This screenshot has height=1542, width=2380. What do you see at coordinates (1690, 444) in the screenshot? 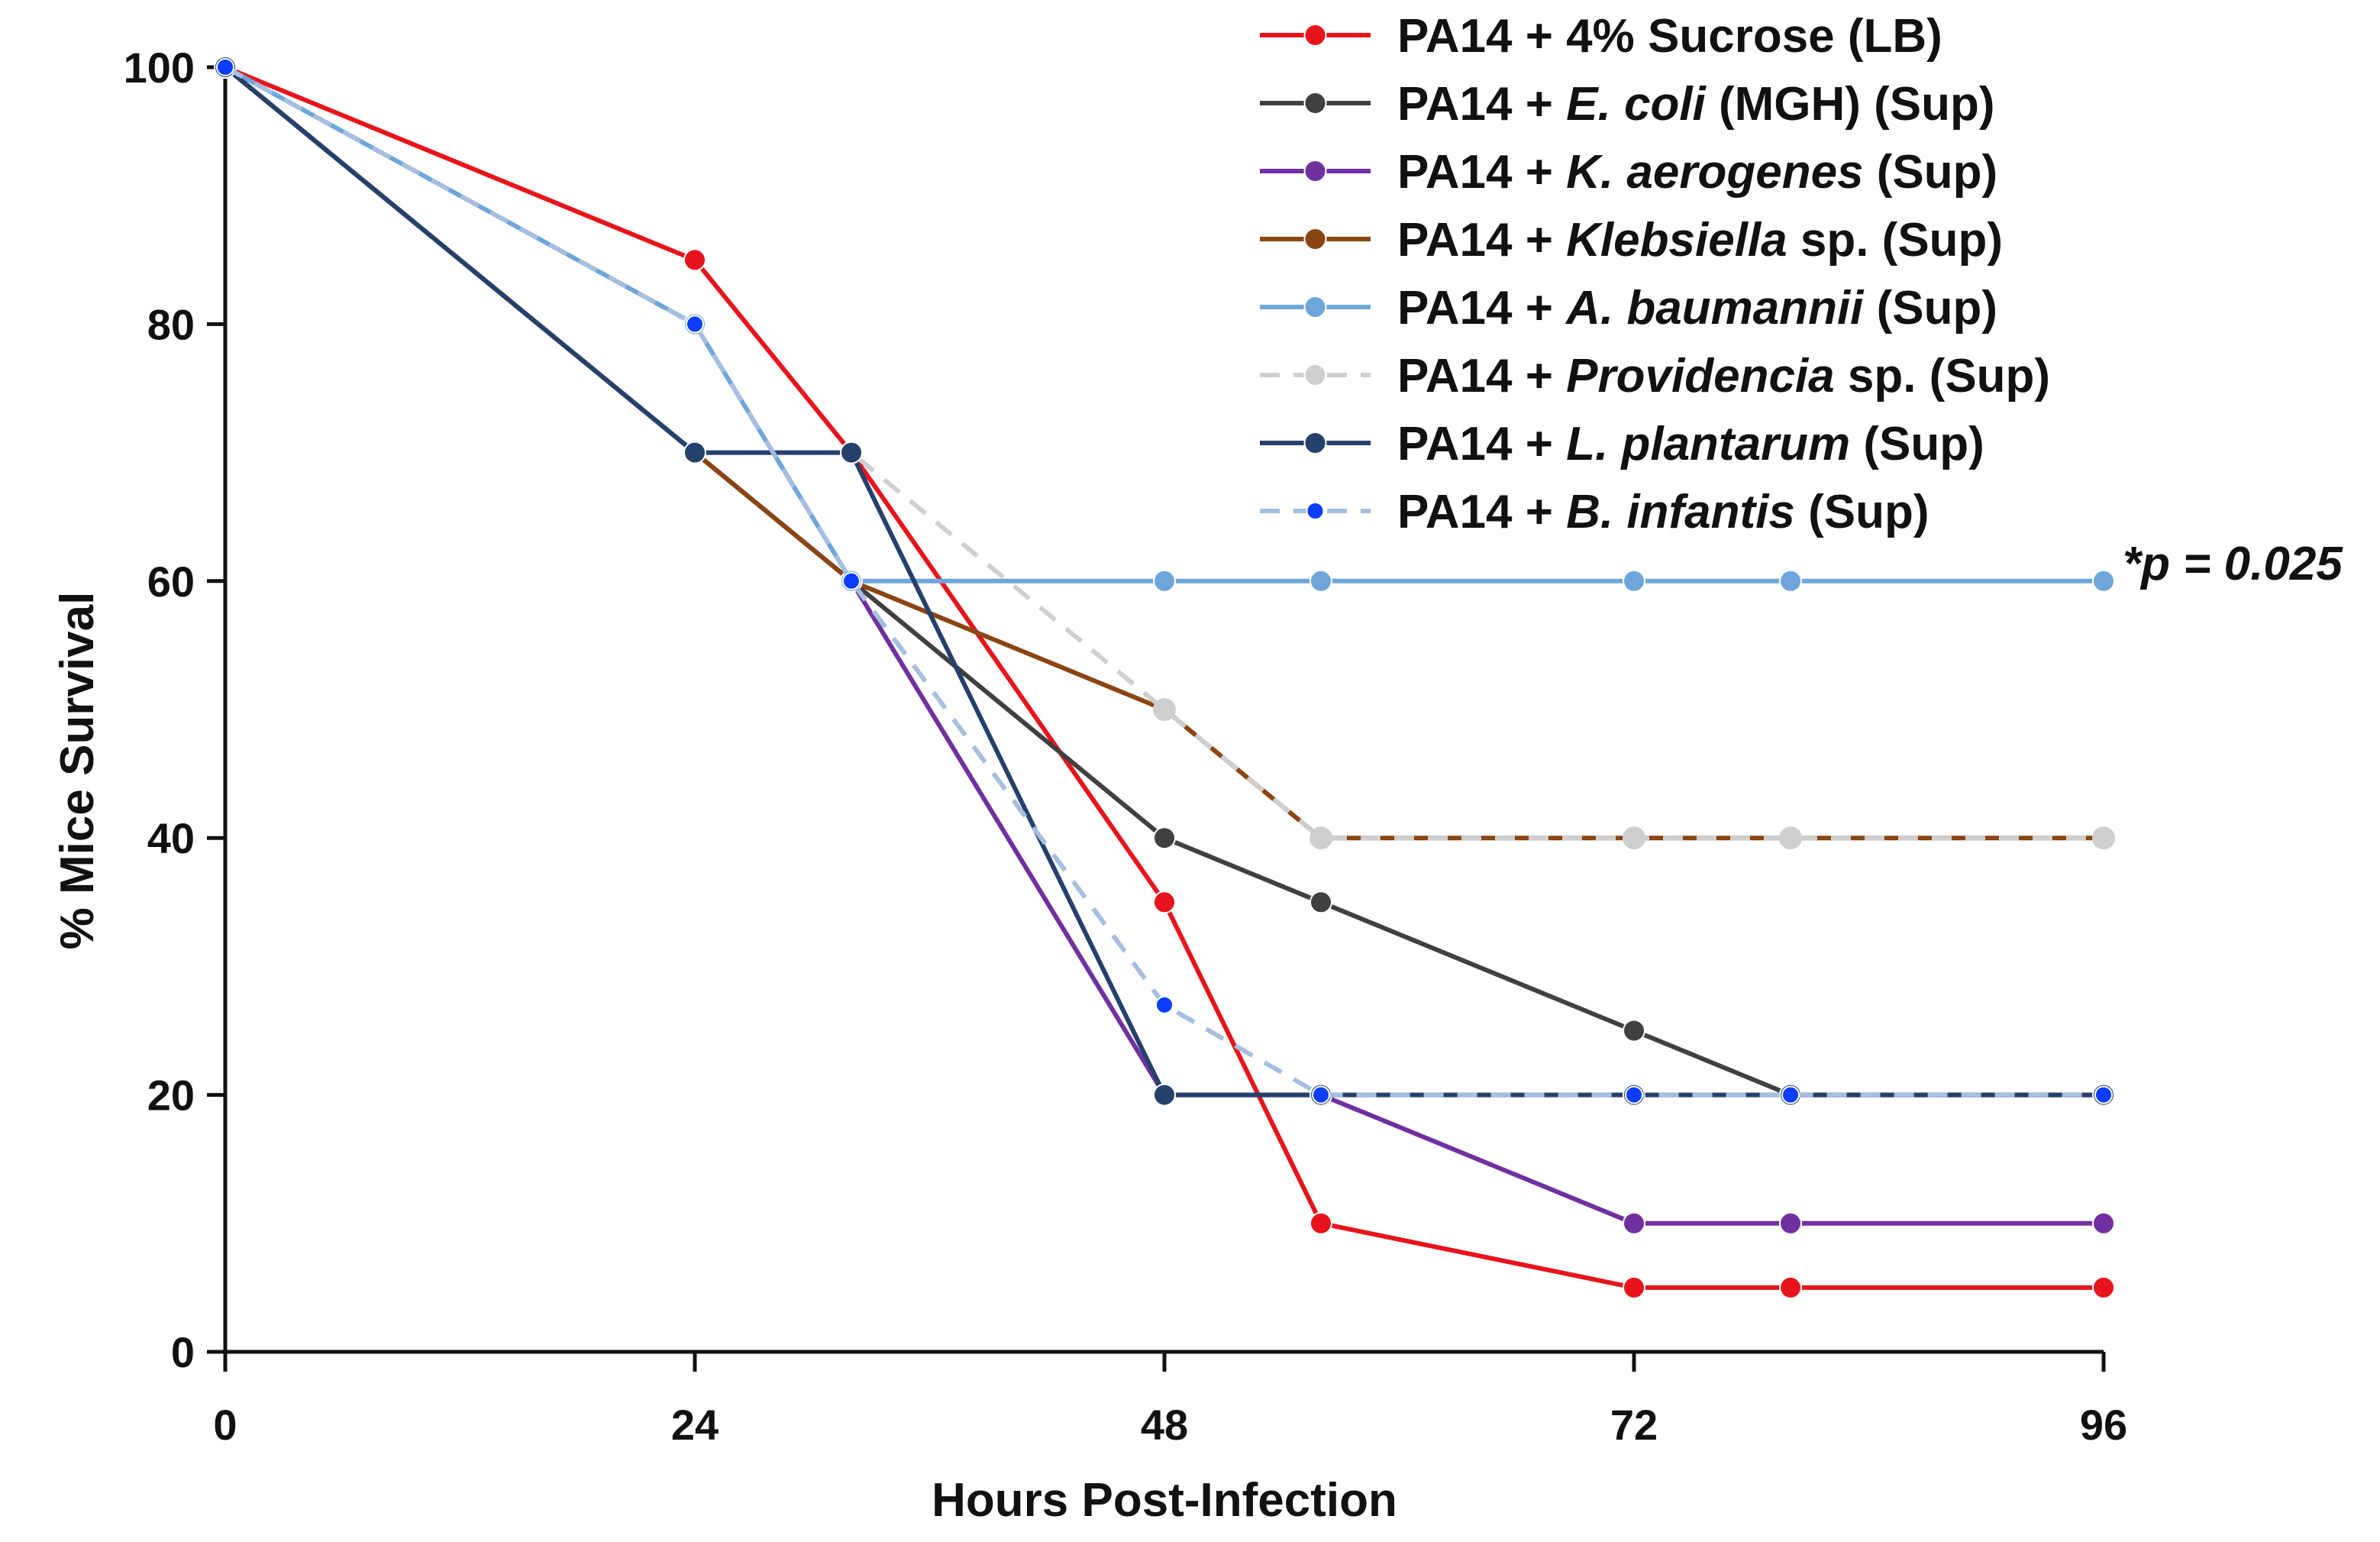
I see `legend-label: PA14 + L. plantarum (Sup)` at bounding box center [1690, 444].